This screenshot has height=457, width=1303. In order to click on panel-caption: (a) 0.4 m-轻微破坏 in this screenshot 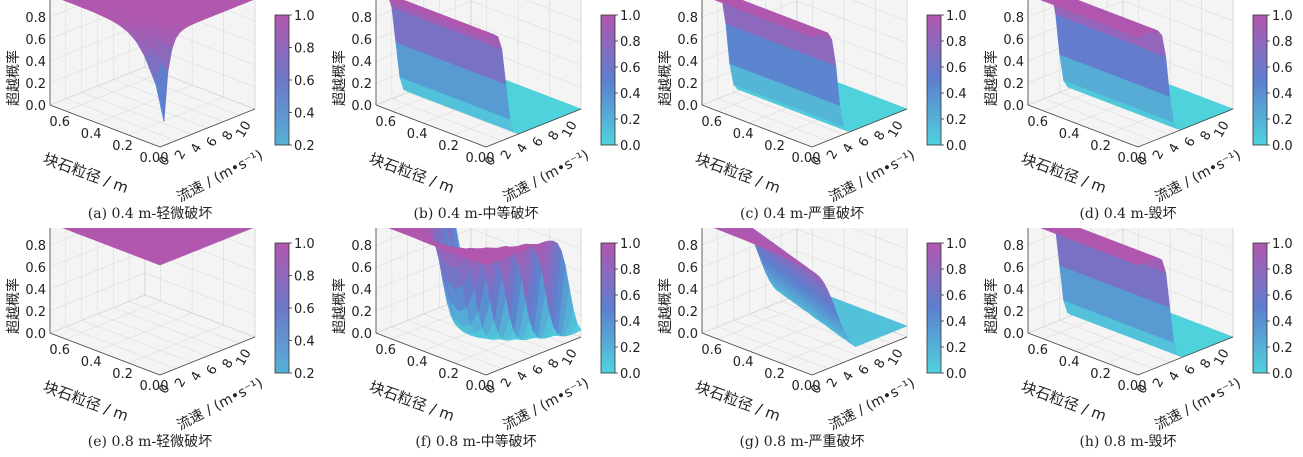, I will do `click(150, 214)`.